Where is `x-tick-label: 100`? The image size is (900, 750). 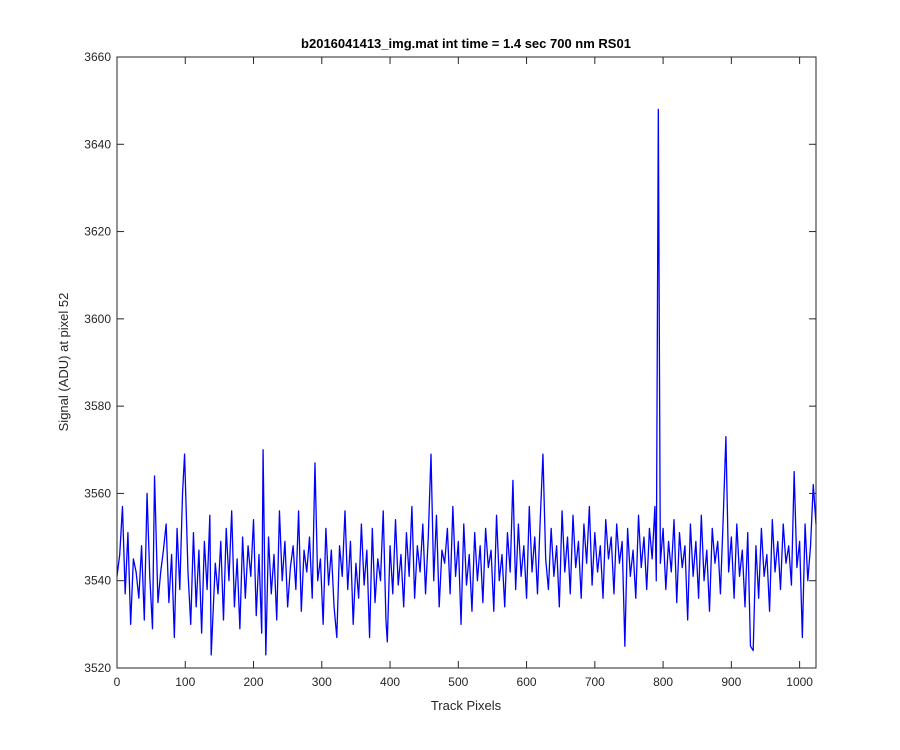
x-tick-label: 100 is located at coordinates (185, 682).